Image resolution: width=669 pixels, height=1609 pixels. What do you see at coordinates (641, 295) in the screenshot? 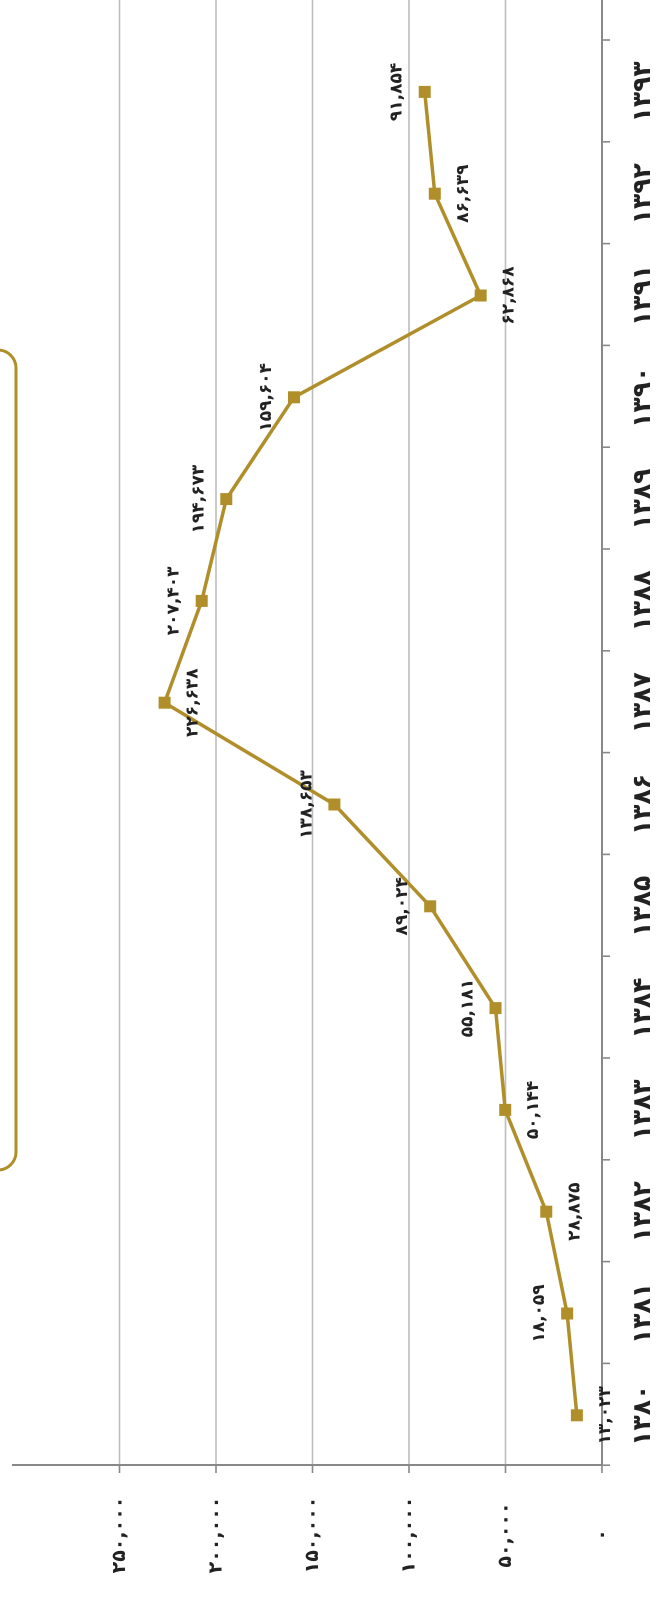
I see `category-tick-label: ۱۳۹۱` at bounding box center [641, 295].